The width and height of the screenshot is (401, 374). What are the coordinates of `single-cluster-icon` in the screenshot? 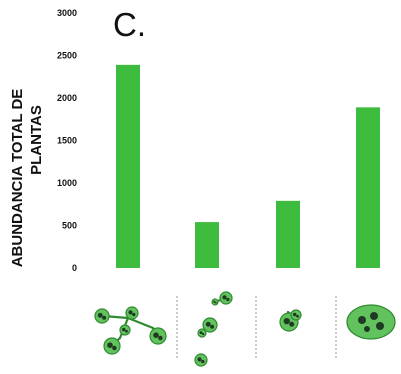 It's located at (290, 320).